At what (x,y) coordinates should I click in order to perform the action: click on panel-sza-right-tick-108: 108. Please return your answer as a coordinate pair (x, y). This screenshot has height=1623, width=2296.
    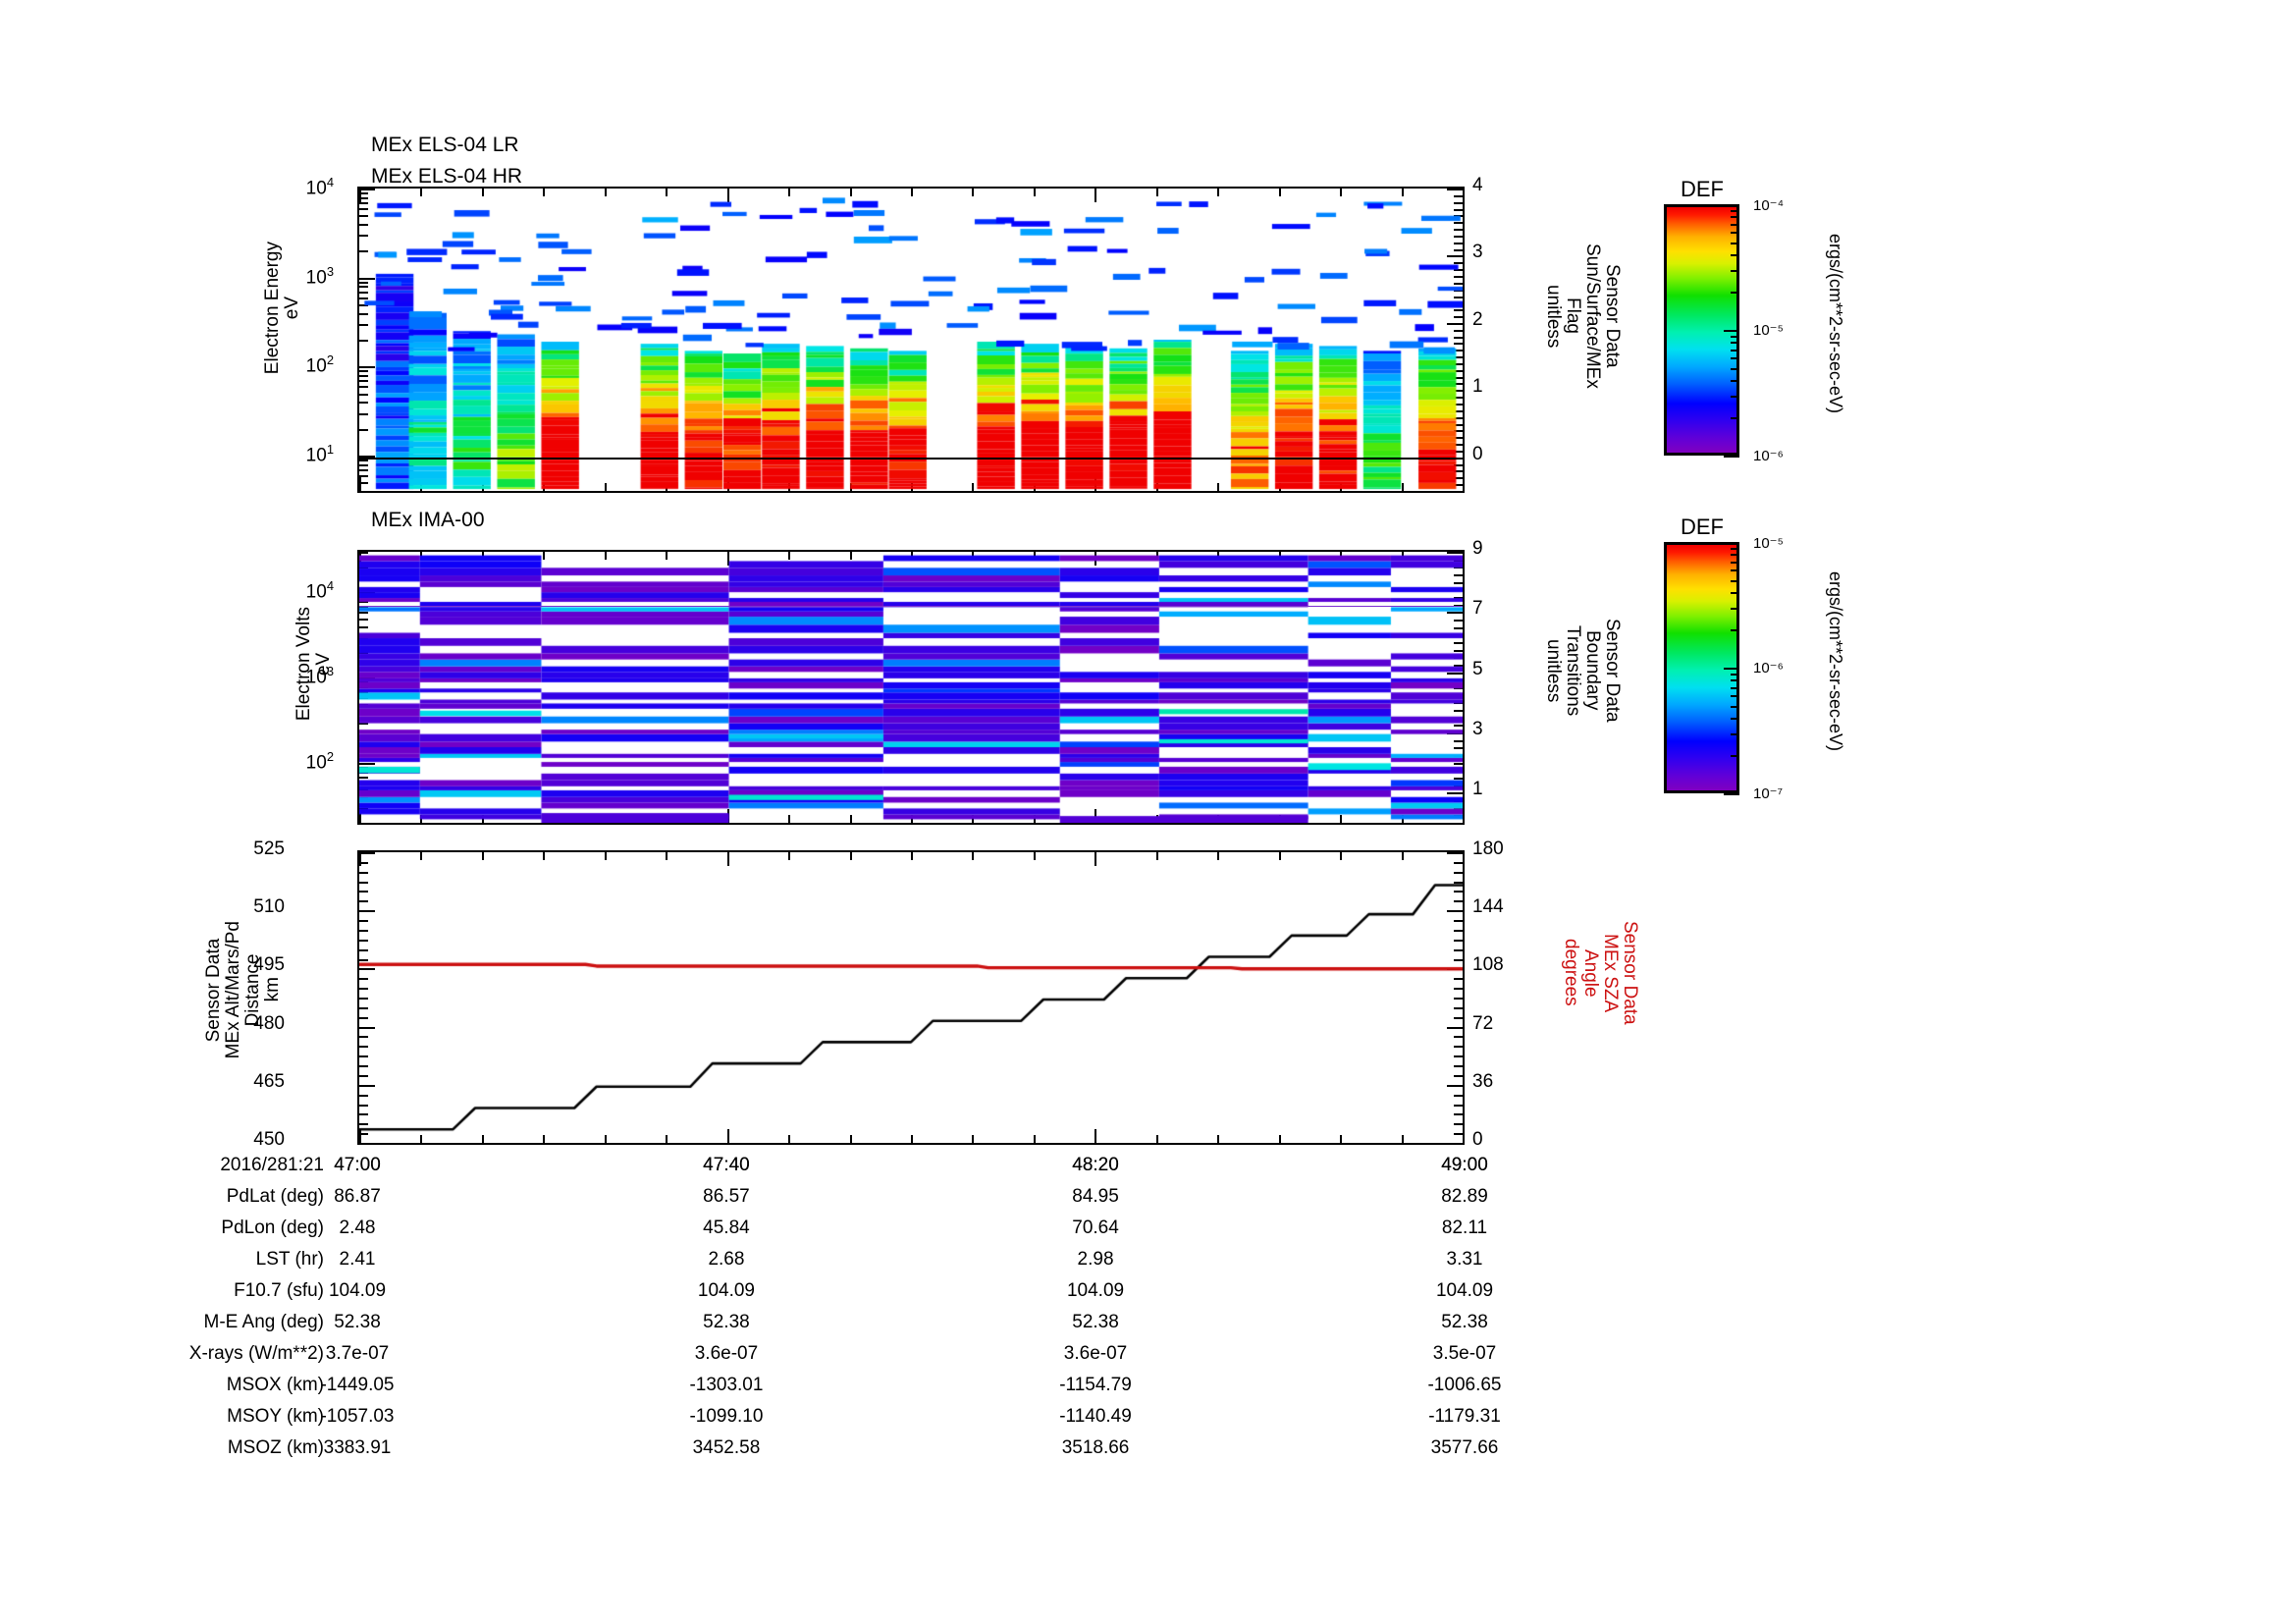
    Looking at the image, I should click on (1488, 965).